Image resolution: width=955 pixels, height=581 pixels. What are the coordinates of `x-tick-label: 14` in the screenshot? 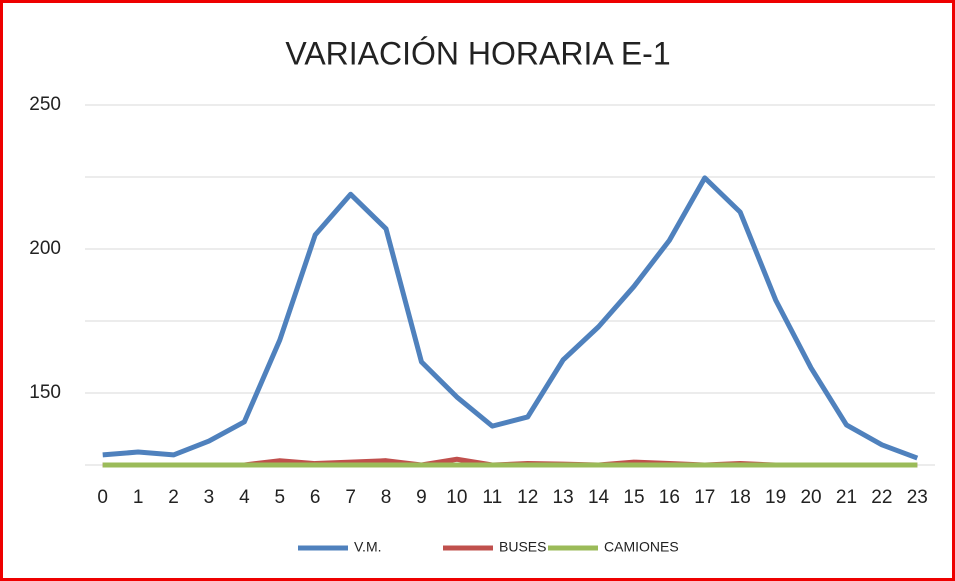 It's located at (599, 497).